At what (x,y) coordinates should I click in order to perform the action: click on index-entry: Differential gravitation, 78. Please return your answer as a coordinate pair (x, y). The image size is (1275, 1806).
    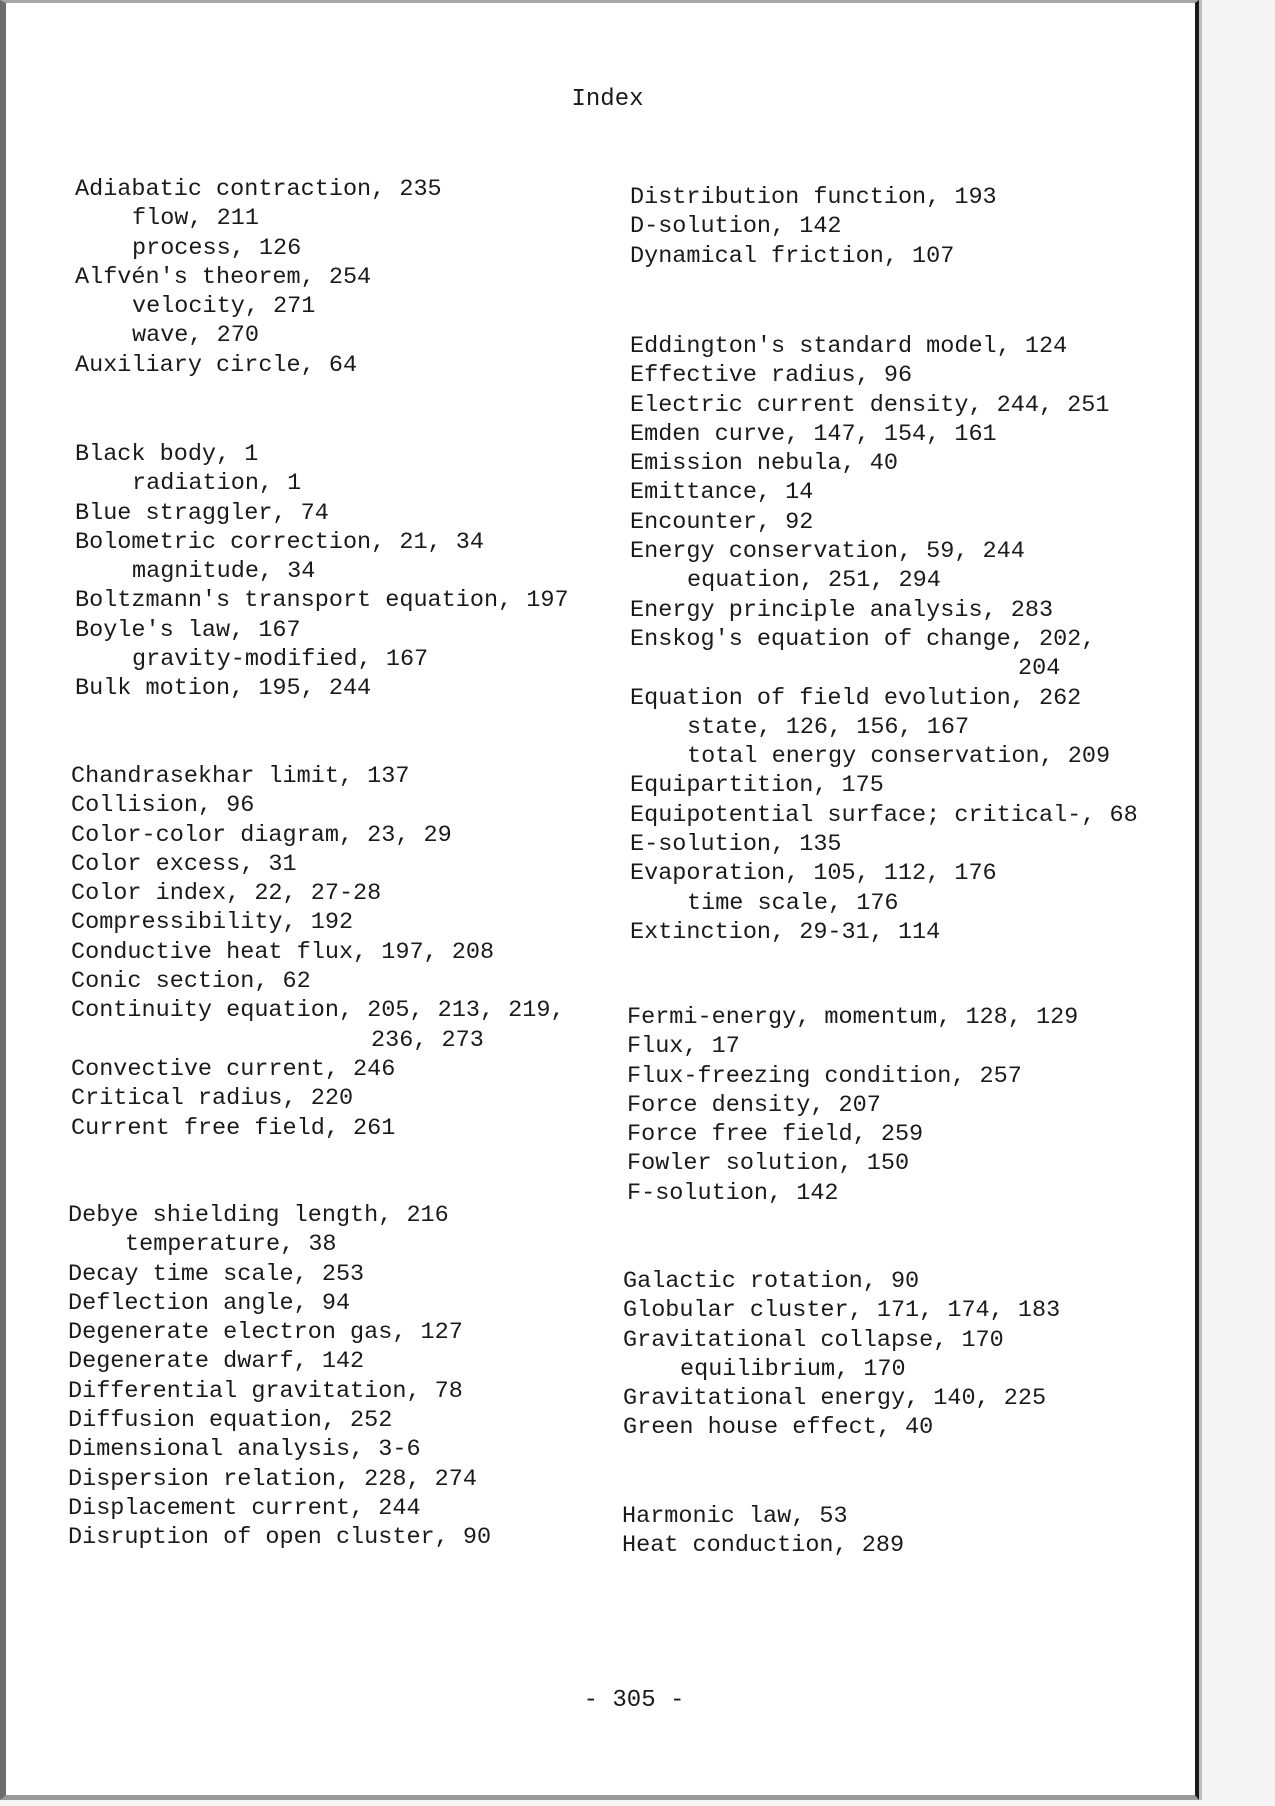
    Looking at the image, I should click on (265, 1391).